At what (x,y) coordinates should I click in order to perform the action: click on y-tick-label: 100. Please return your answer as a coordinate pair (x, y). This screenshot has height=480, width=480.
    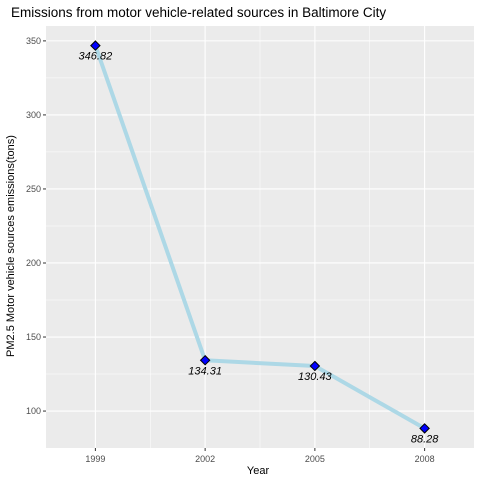
    Looking at the image, I should click on (33, 411).